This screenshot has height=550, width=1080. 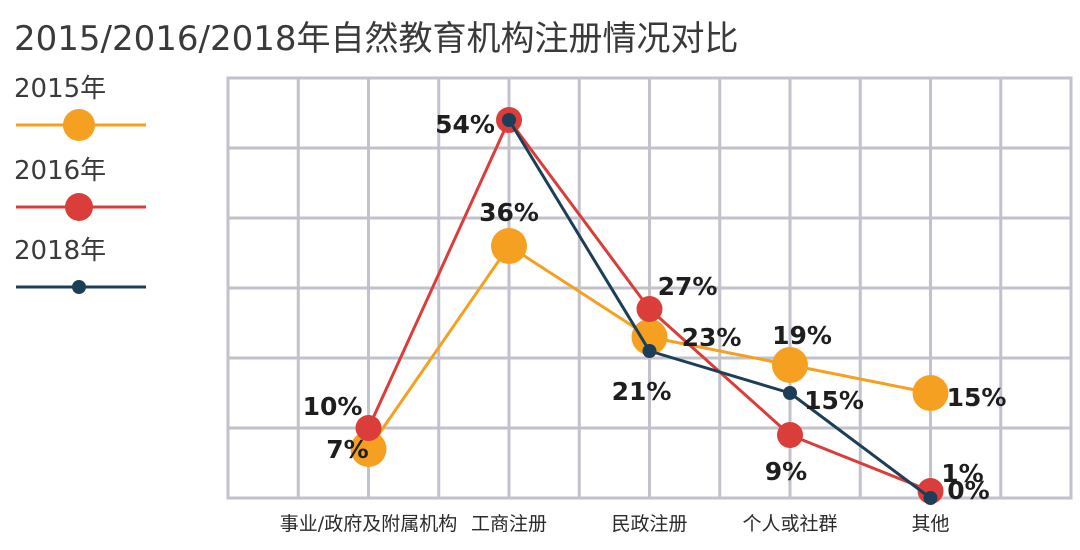 I want to click on x-axis-ticks: 事业/政府及附属机构 工商注册 民政注册 个人或社群 其他, so click(x=615, y=524).